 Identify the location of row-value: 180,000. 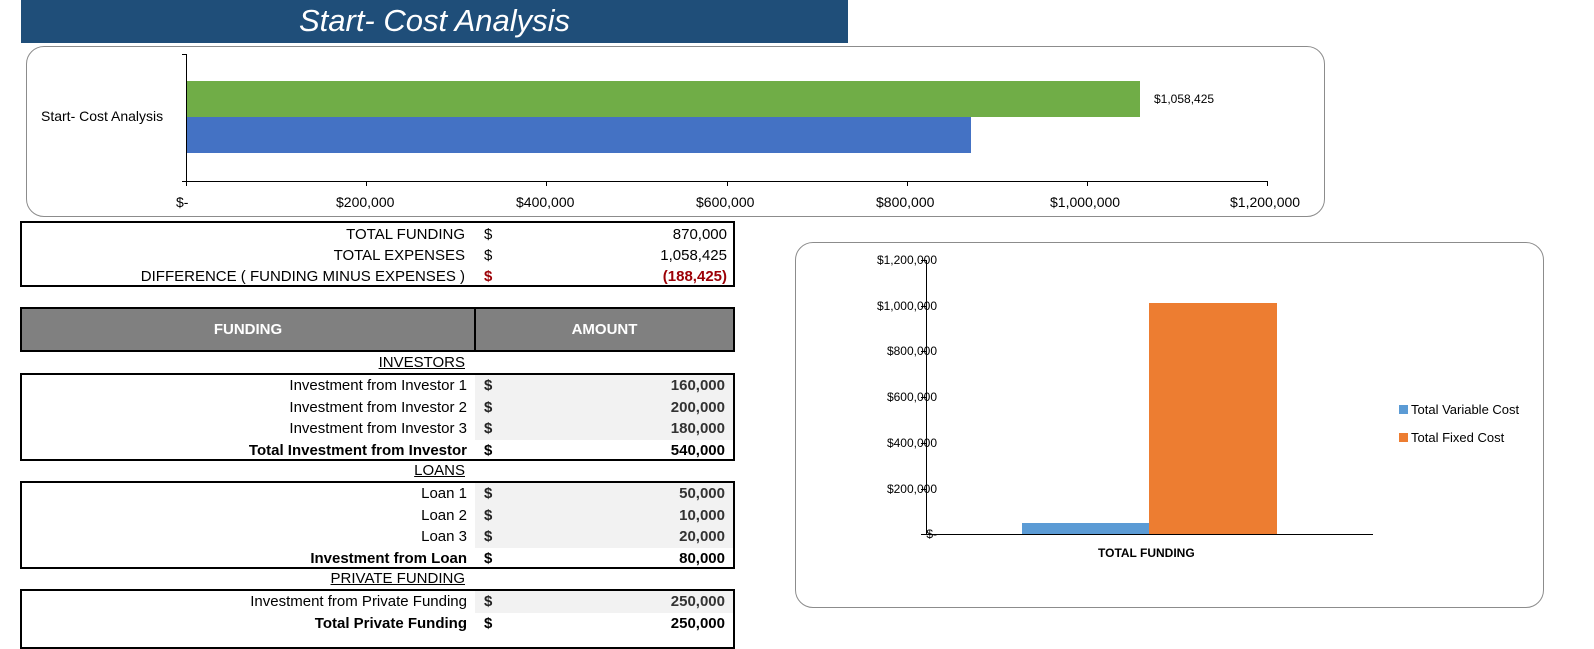
(697, 428).